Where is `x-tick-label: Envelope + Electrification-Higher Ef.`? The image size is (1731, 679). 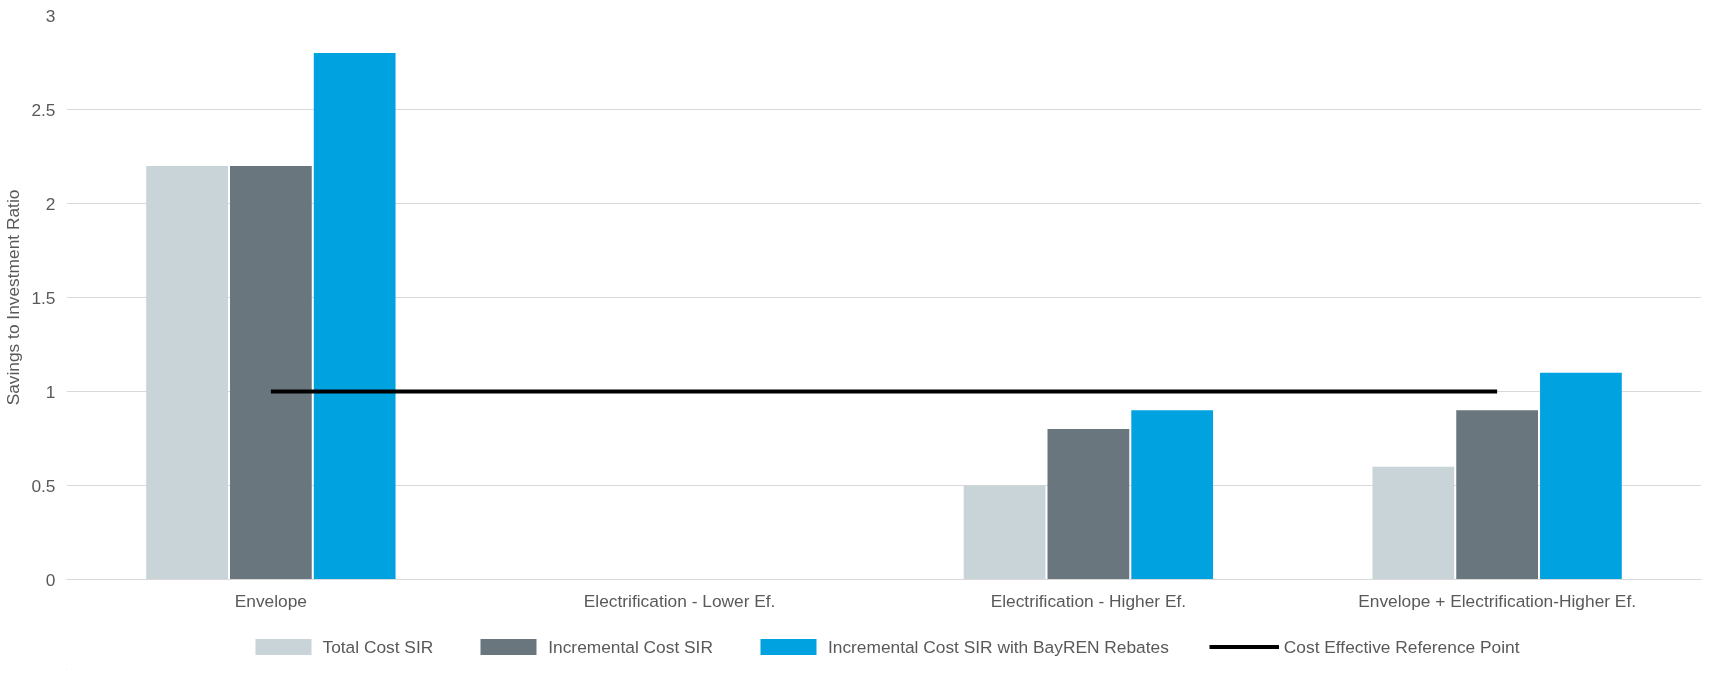
x-tick-label: Envelope + Electrification-Higher Ef. is located at coordinates (1497, 600).